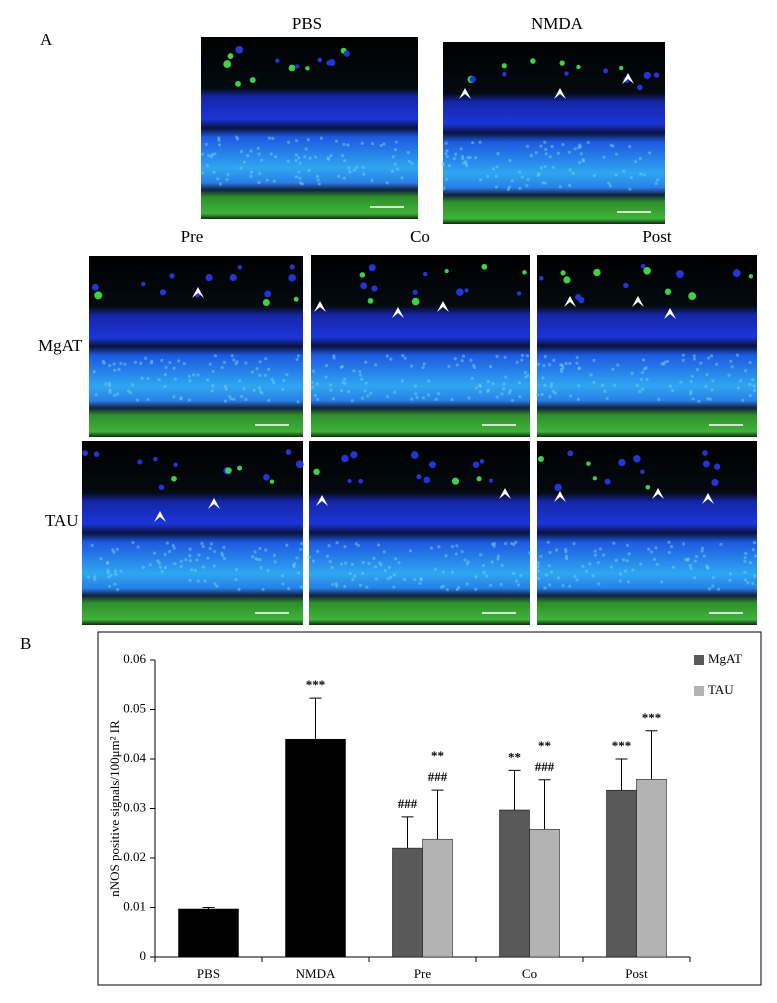 The width and height of the screenshot is (777, 1003). I want to click on panel-label: A, so click(46, 39).